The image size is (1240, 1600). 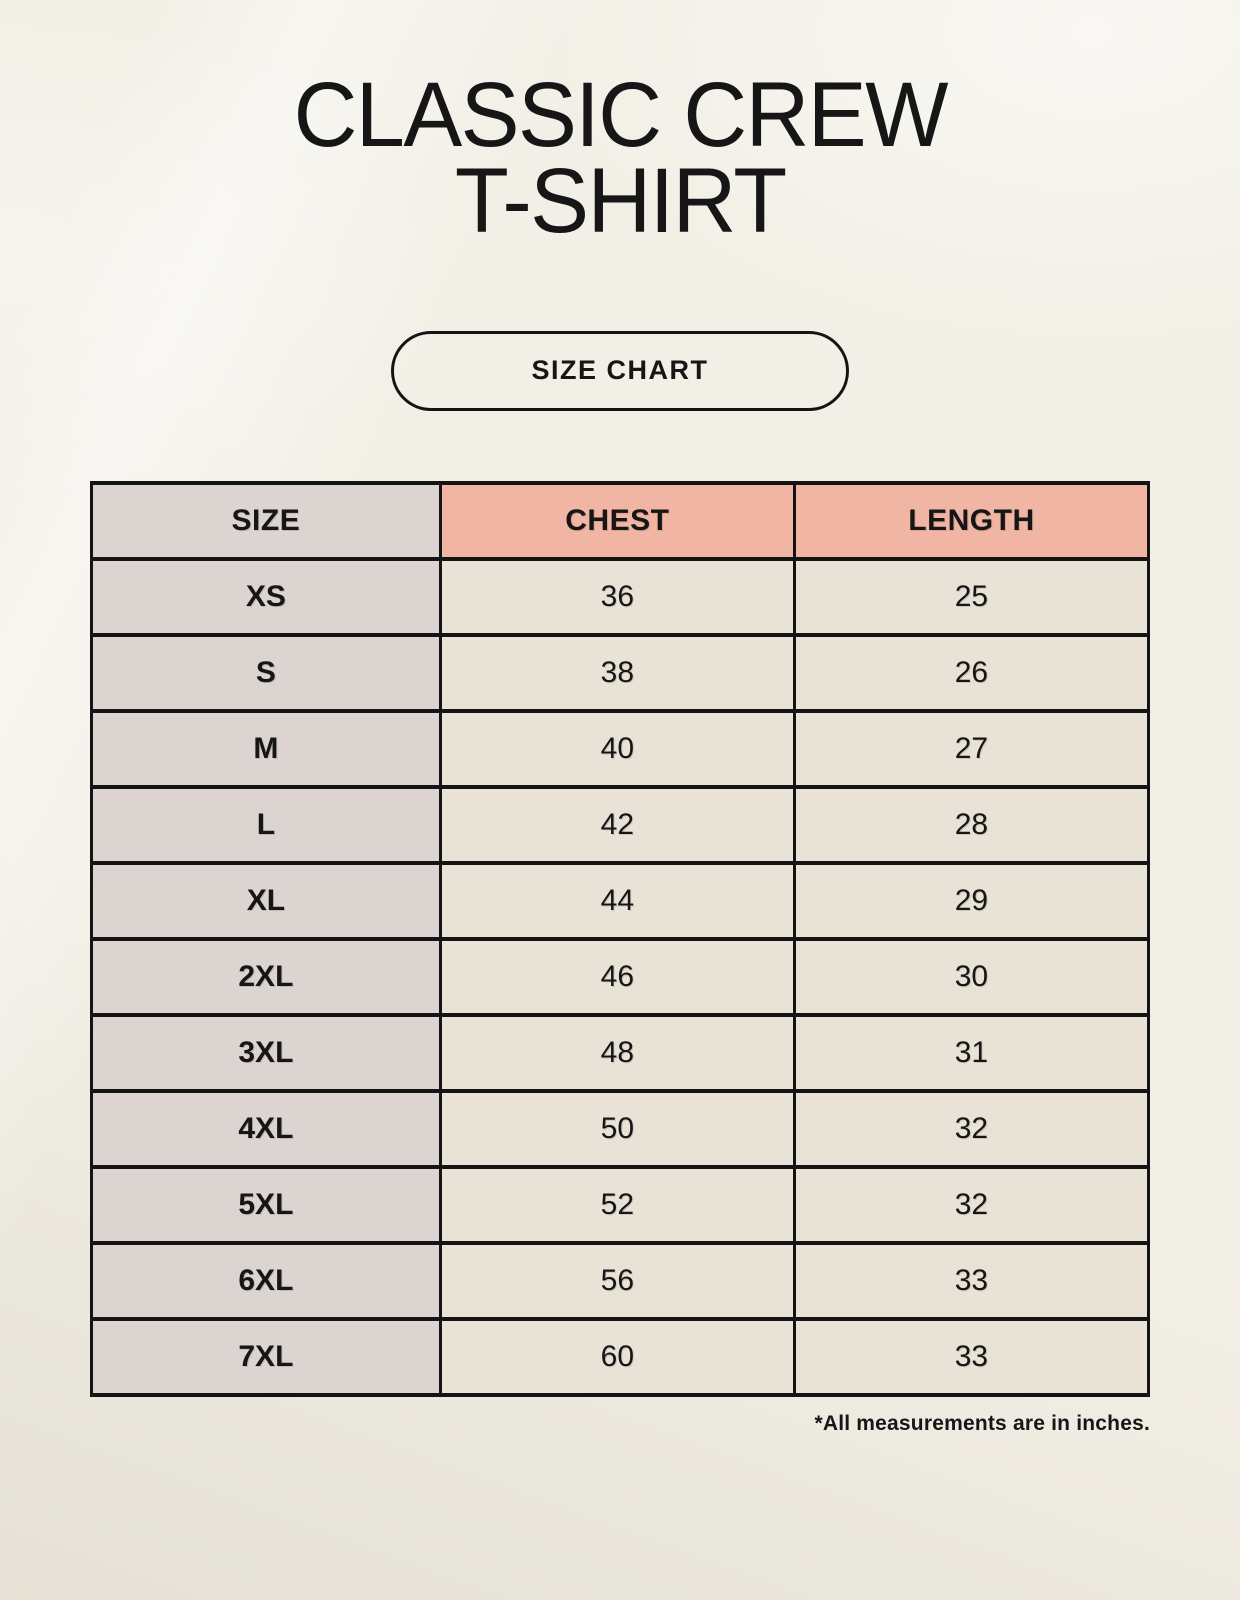 I want to click on length-cell: 25, so click(x=971, y=596).